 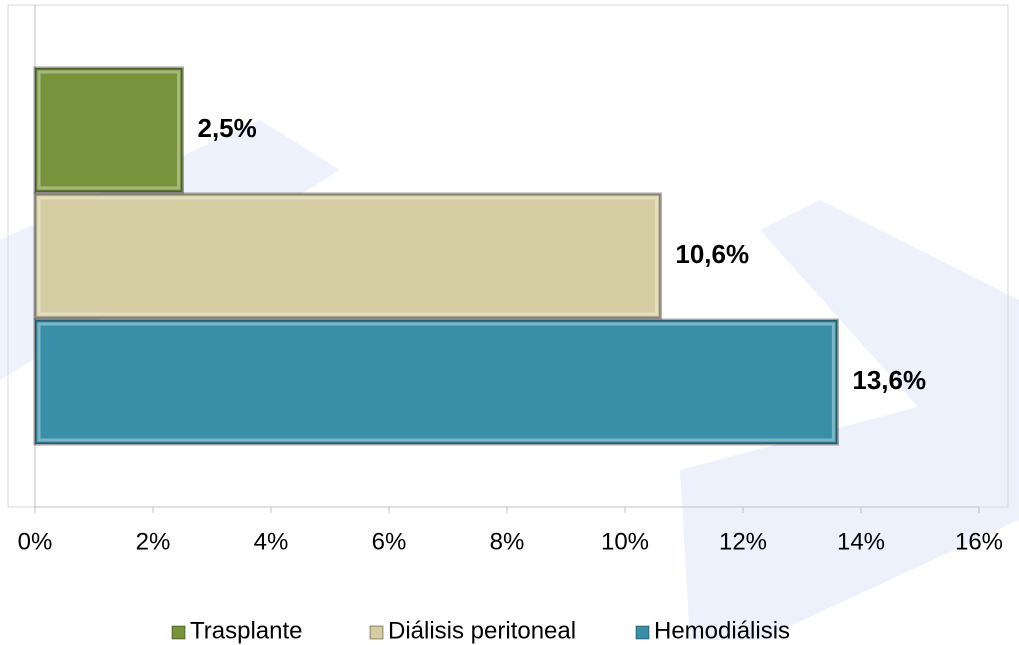 I want to click on legend-label: Trasplante, so click(x=246, y=630).